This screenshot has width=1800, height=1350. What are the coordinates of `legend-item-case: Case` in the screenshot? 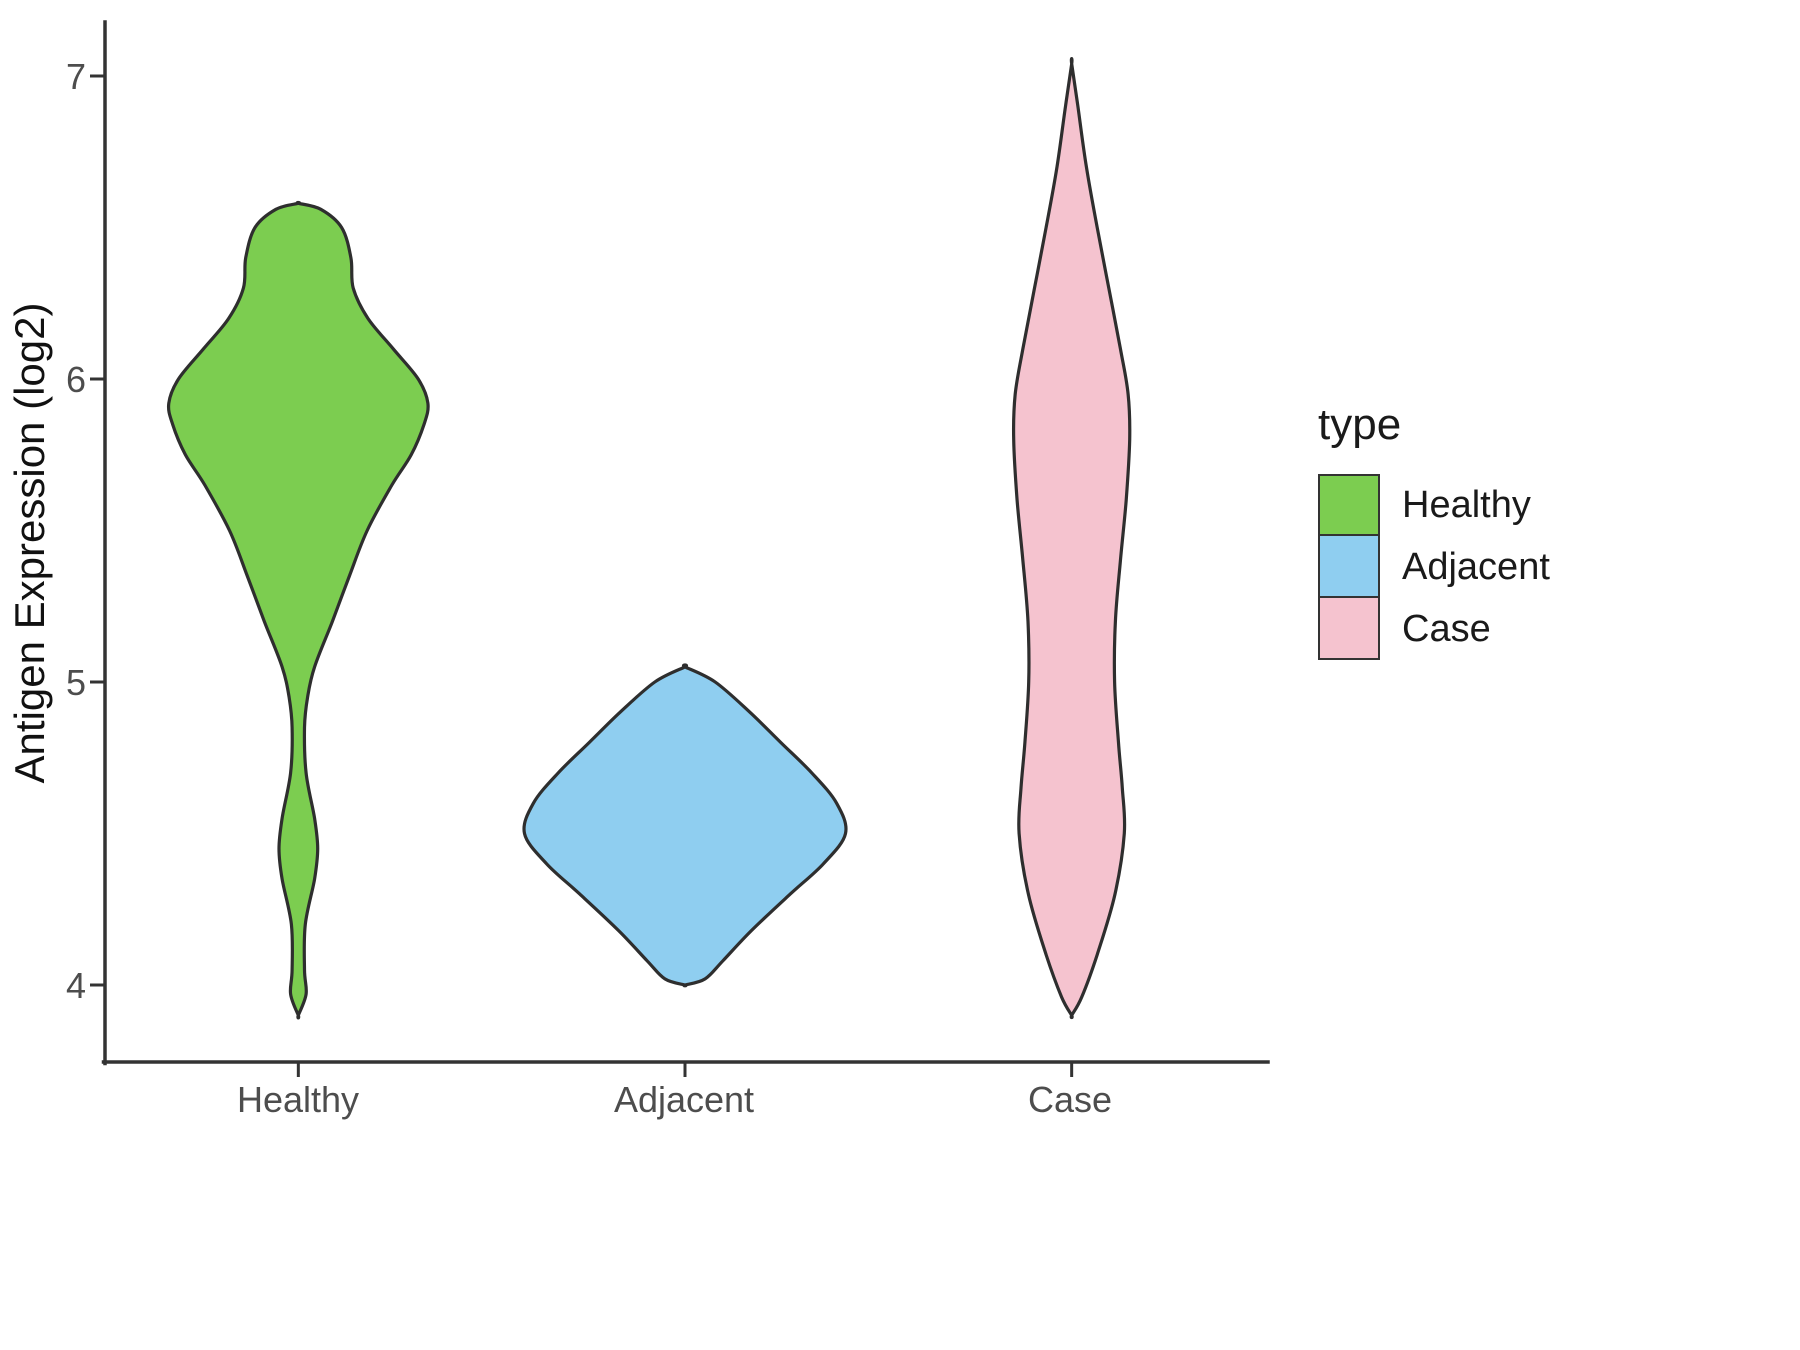 It's located at (1434, 629).